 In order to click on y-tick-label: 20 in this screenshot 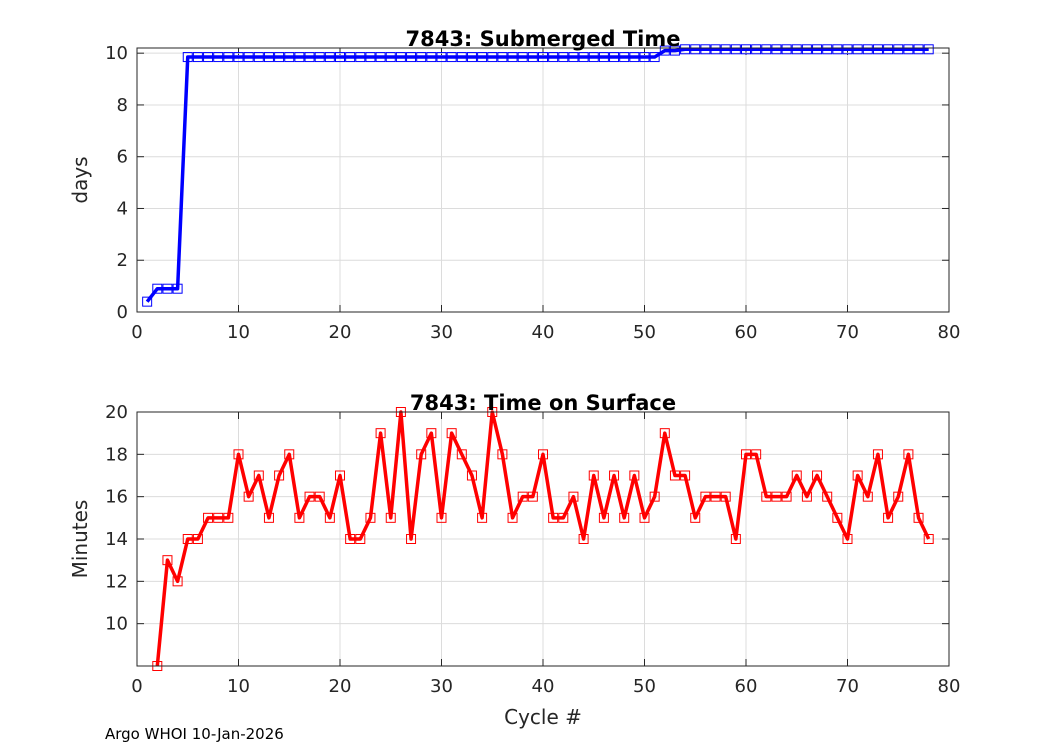, I will do `click(116, 412)`.